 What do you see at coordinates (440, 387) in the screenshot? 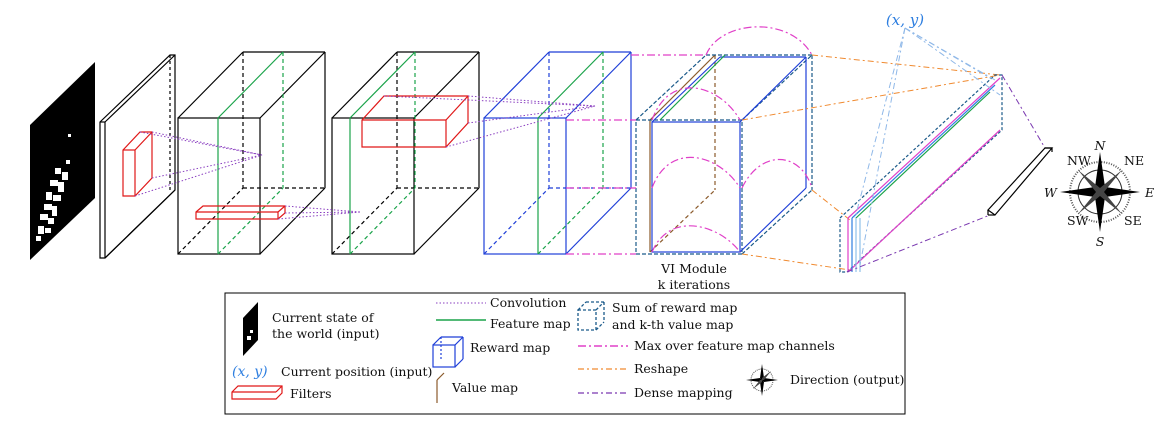
I see `legend-value-swatch` at bounding box center [440, 387].